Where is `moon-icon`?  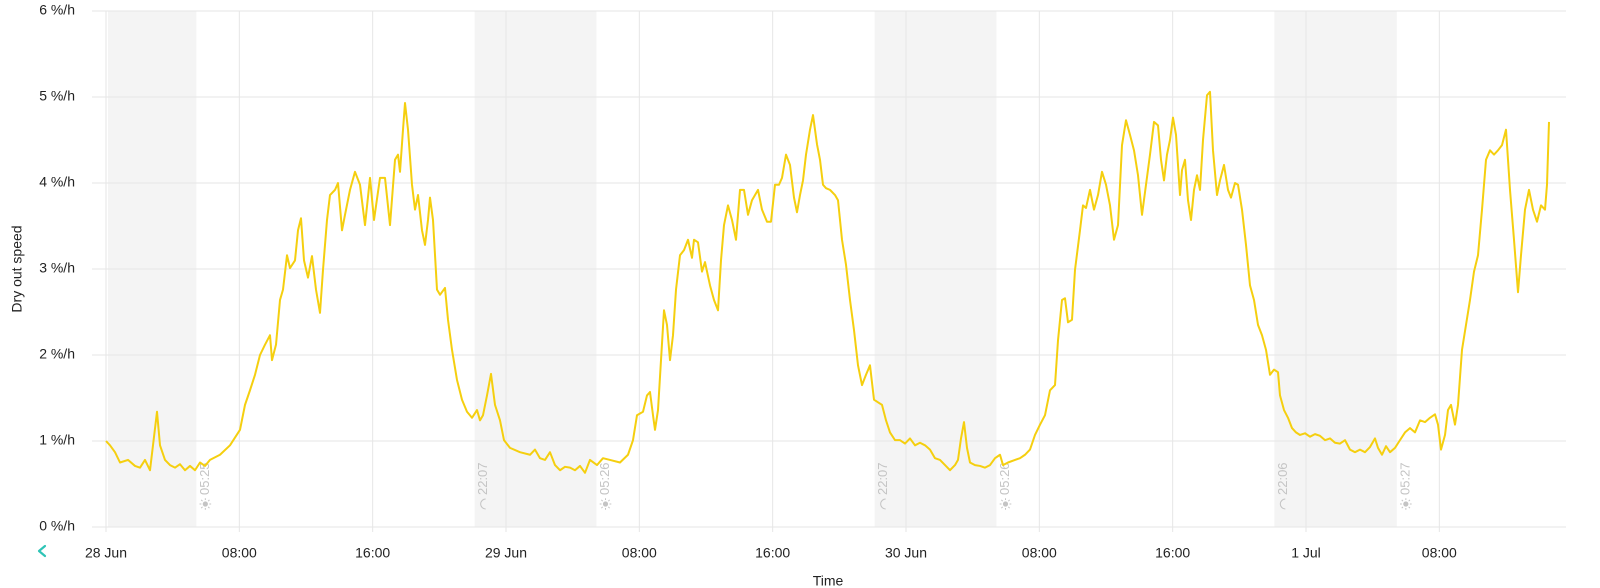 moon-icon is located at coordinates (1282, 504).